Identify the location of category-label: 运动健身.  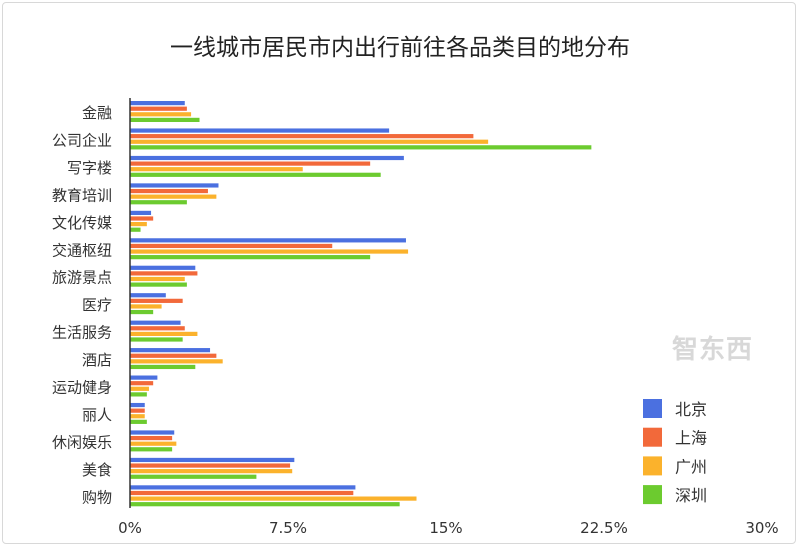
(82, 388).